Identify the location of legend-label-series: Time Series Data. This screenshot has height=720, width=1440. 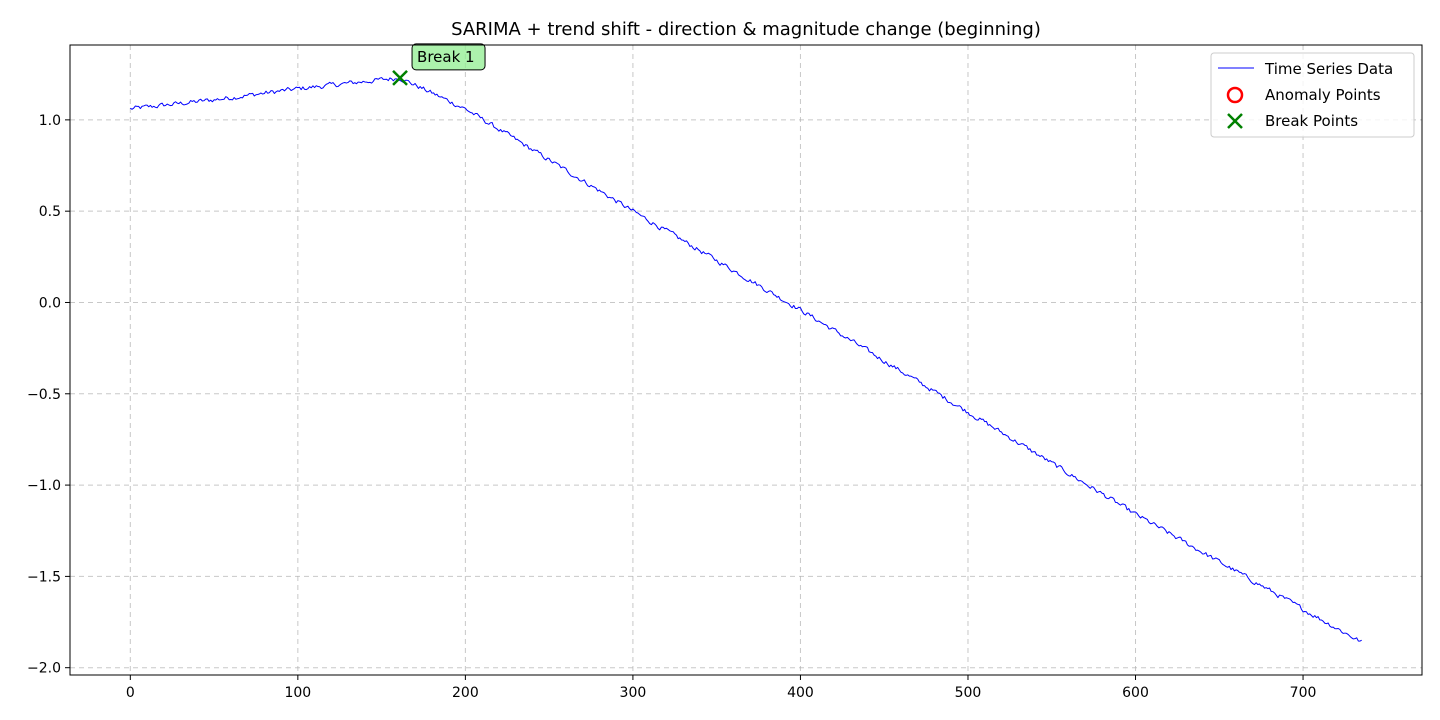
(1328, 69).